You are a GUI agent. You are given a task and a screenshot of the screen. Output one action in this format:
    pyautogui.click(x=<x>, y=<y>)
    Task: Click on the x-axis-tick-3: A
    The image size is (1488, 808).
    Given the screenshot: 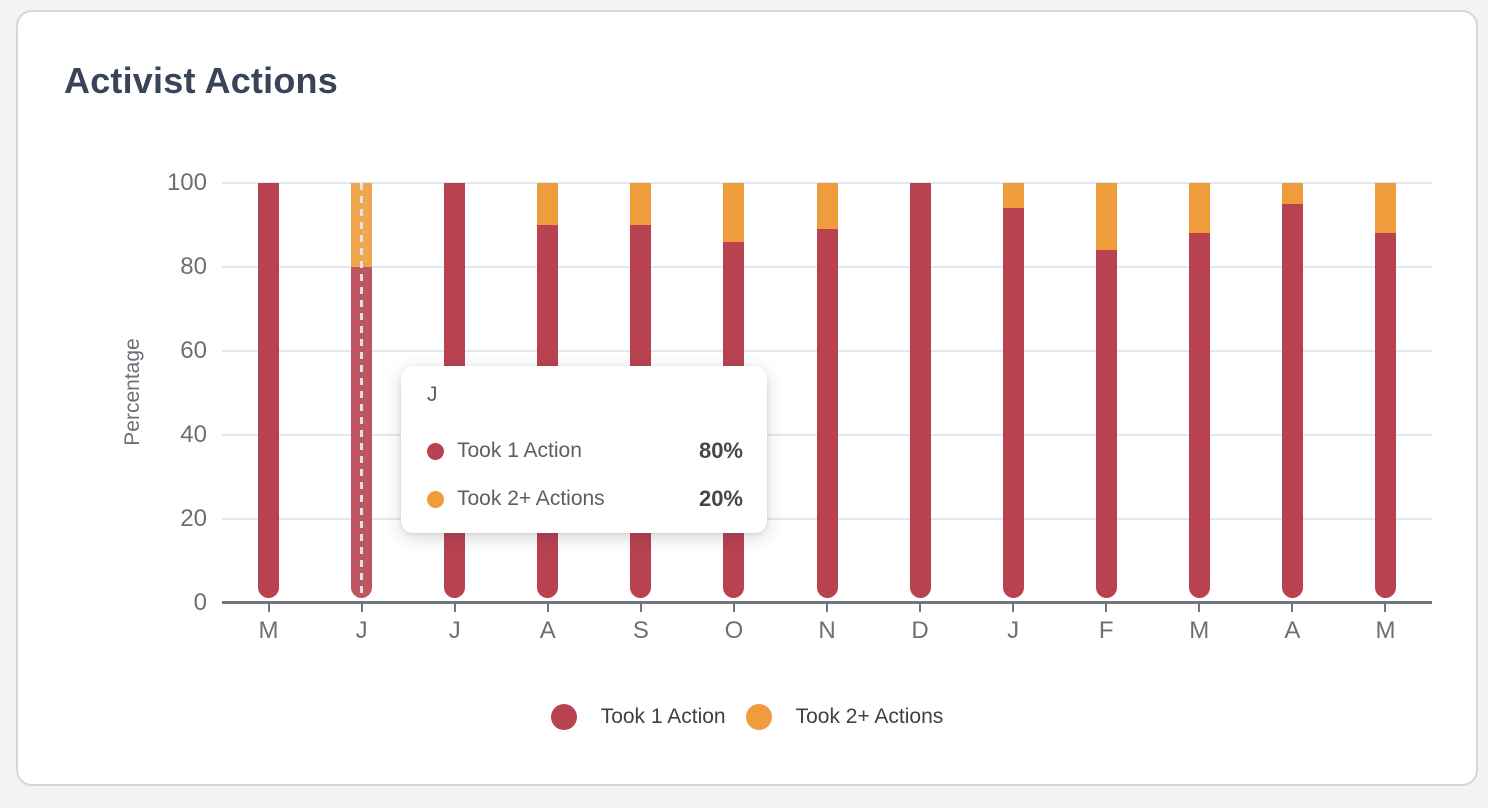 What is the action you would take?
    pyautogui.click(x=547, y=630)
    